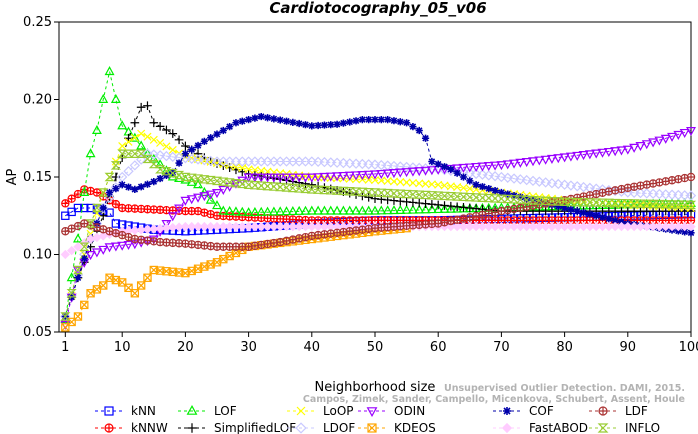  Describe the element at coordinates (397, 427) in the screenshot. I see `legend-item: KDEOS` at that location.